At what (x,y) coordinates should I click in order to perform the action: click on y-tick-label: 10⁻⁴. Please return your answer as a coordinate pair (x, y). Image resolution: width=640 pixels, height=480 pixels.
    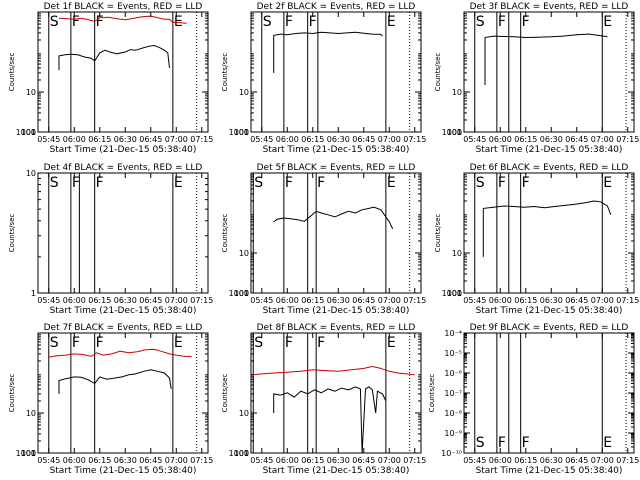
    Looking at the image, I should click on (453, 333).